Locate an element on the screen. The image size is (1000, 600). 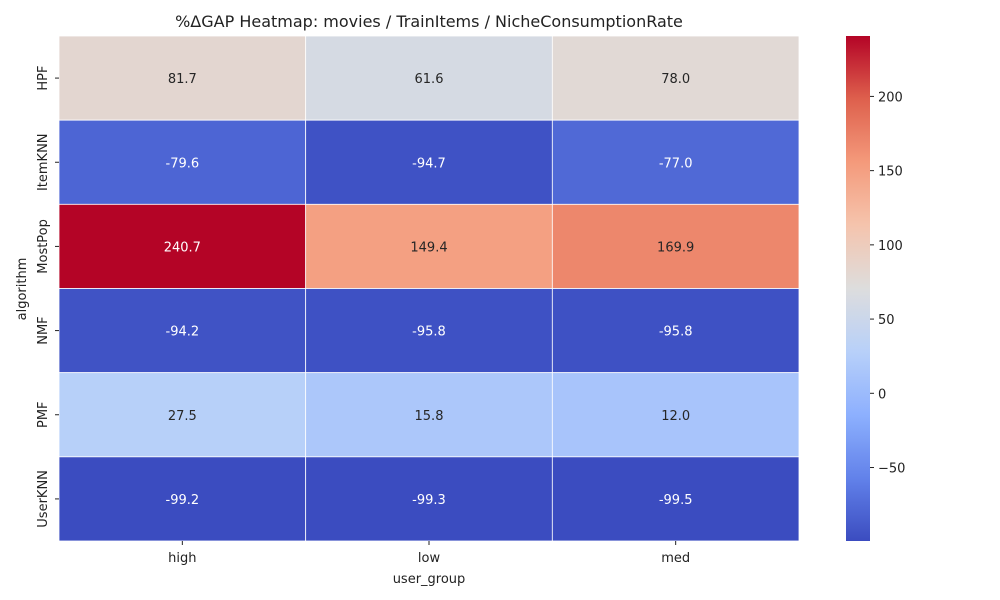
cell-value-label: 12.0 is located at coordinates (675, 416).